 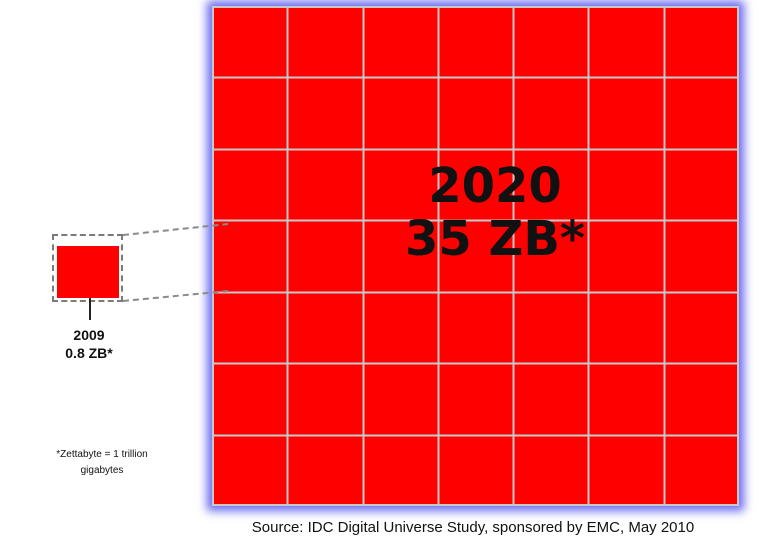 I want to click on small-block, so click(x=88, y=272).